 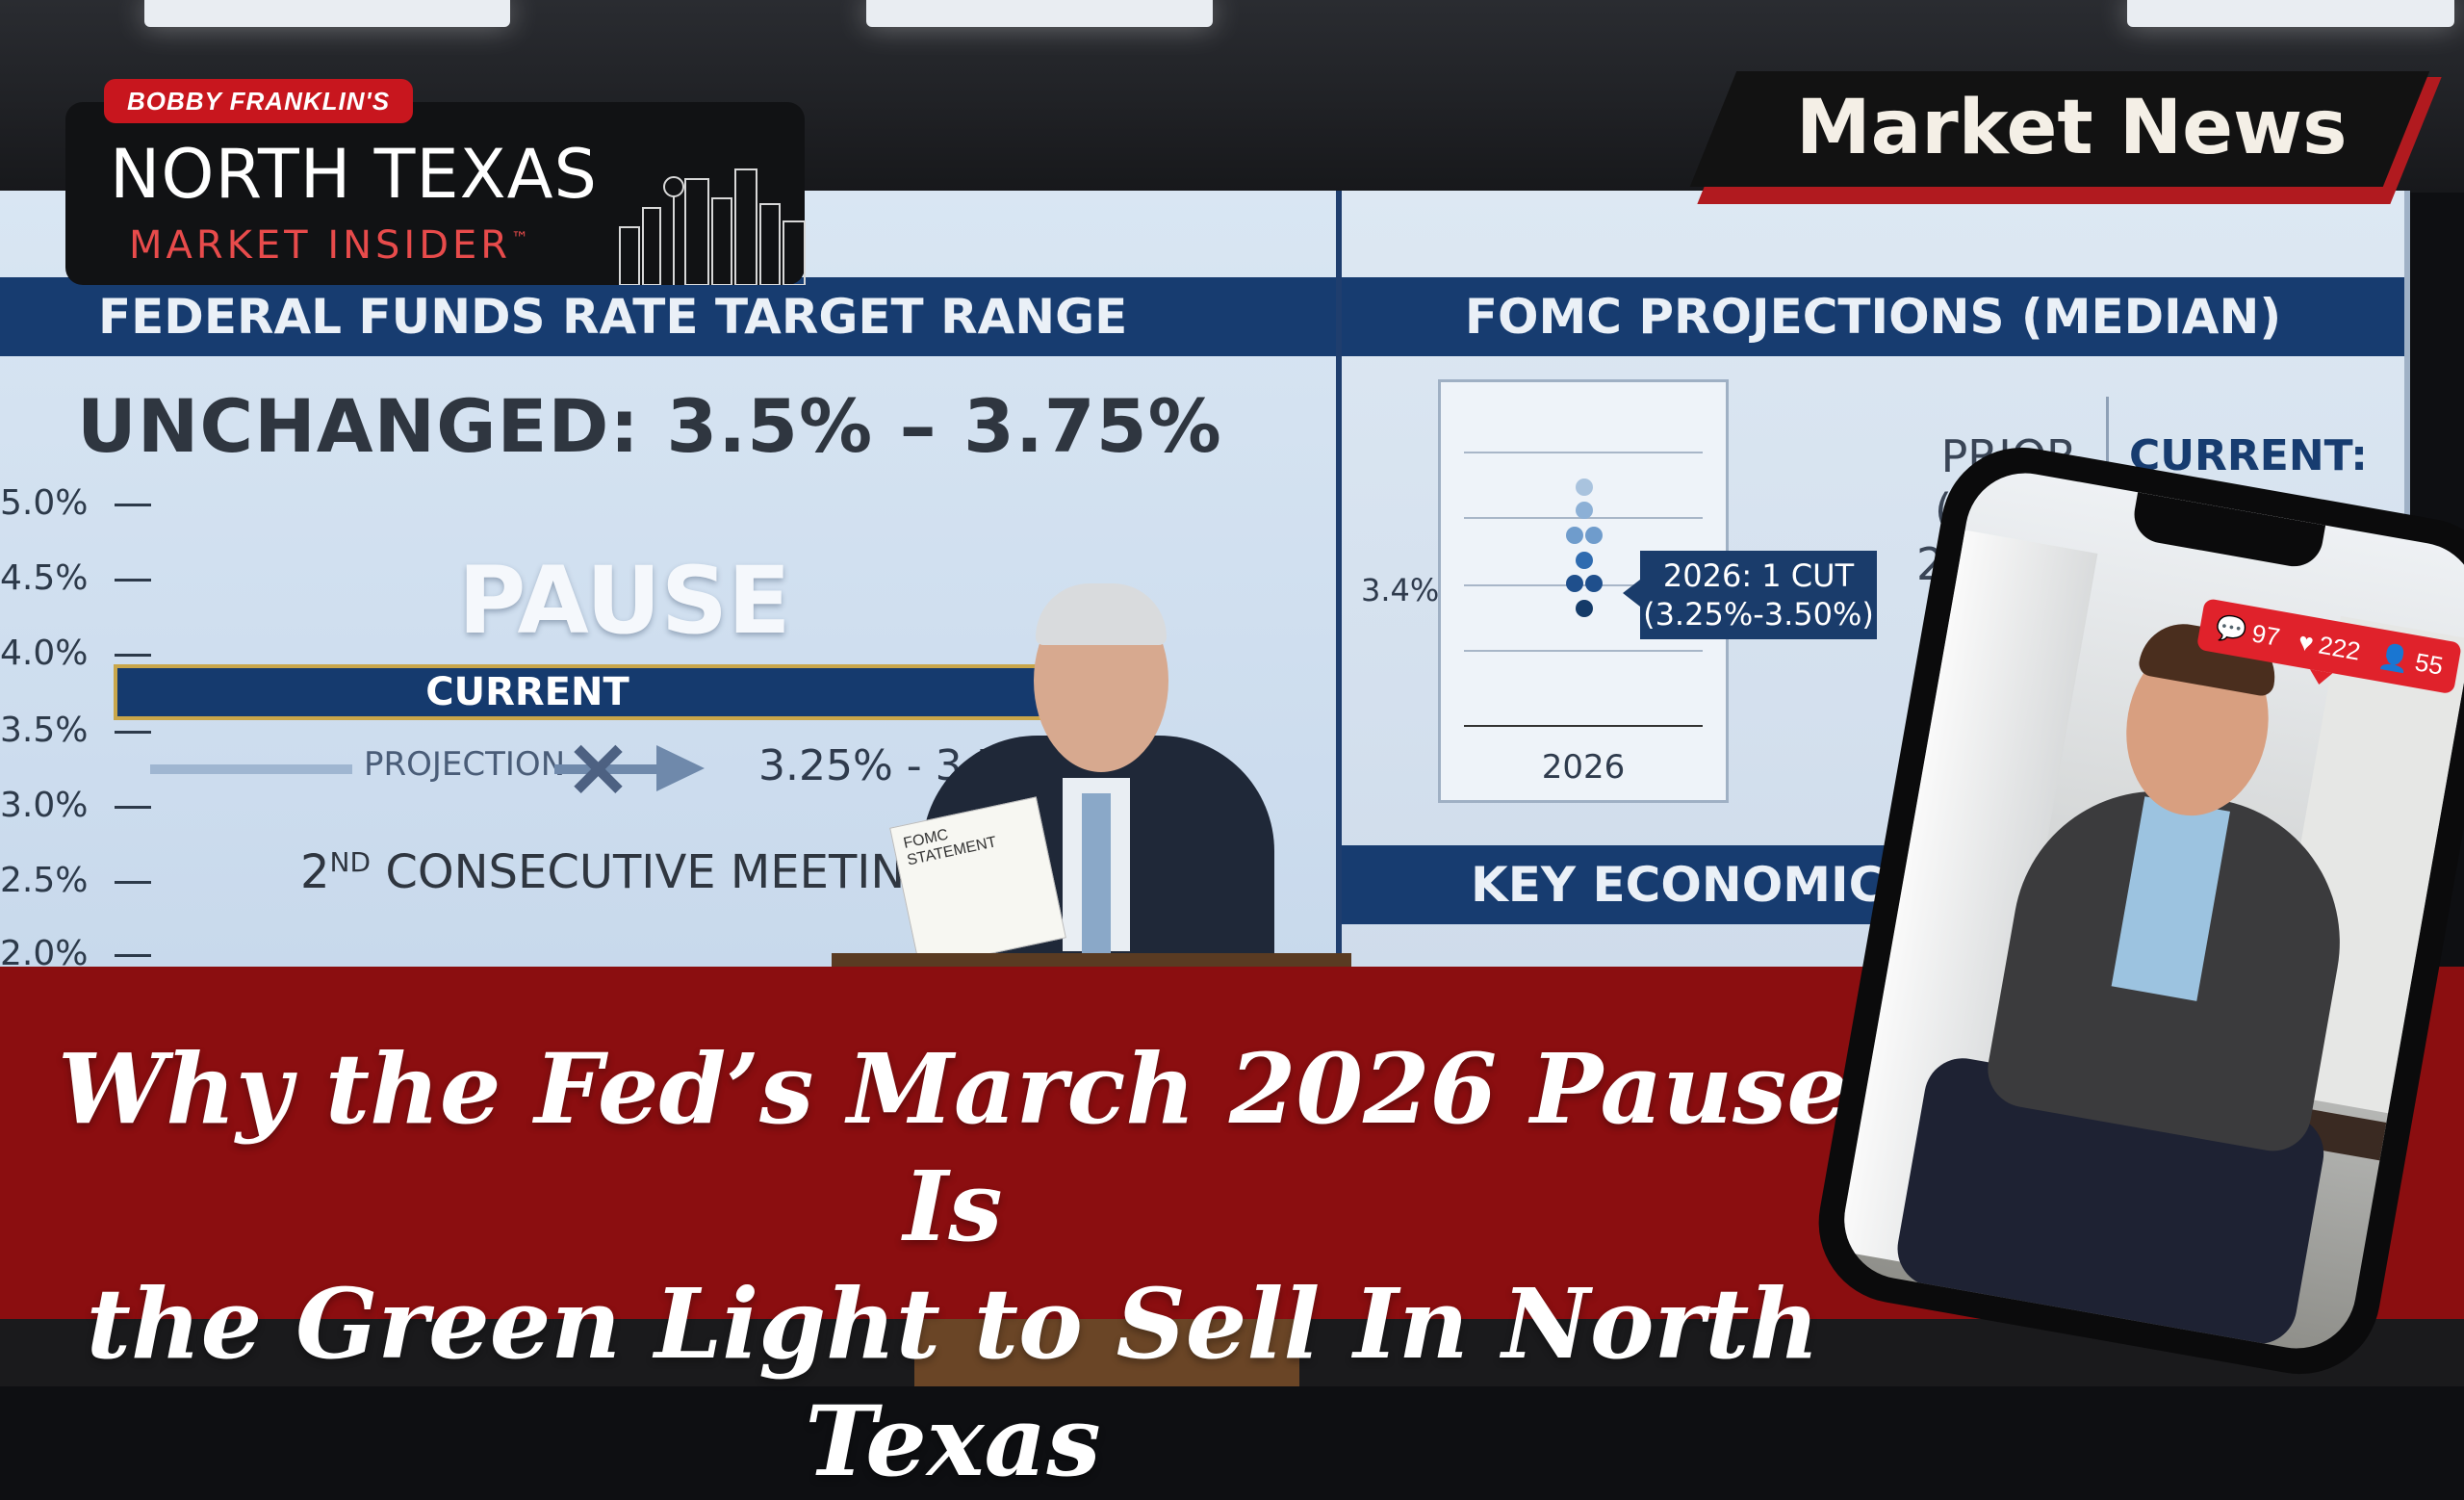 What do you see at coordinates (624, 601) in the screenshot?
I see `pause-label: PAUSE` at bounding box center [624, 601].